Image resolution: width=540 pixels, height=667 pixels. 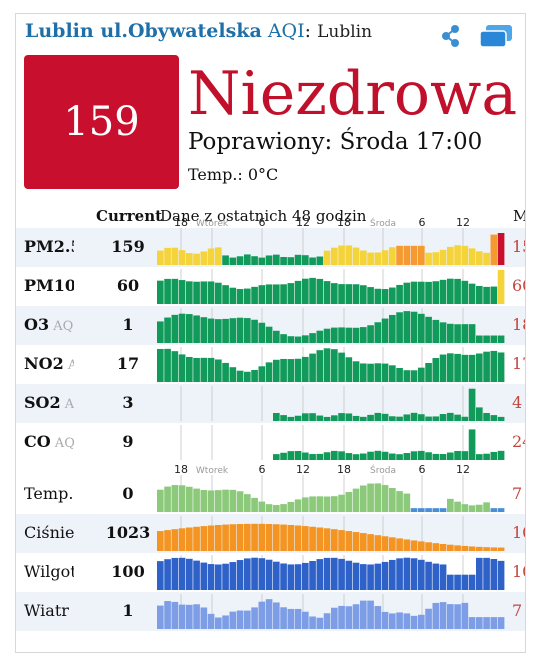 I want to click on station-link: Lublin ul.Obywatelska, so click(x=143, y=31).